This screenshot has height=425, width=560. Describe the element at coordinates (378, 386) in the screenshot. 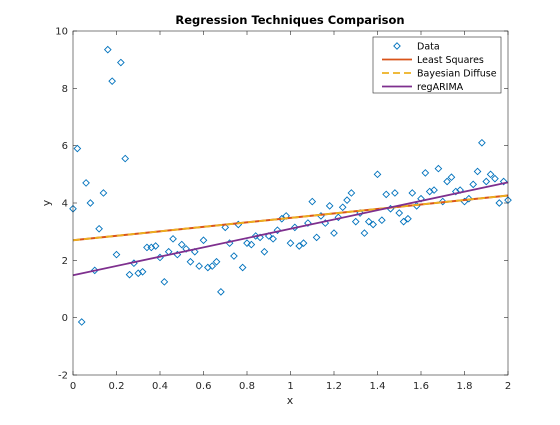

I see `x-tick-label: 1.4` at that location.